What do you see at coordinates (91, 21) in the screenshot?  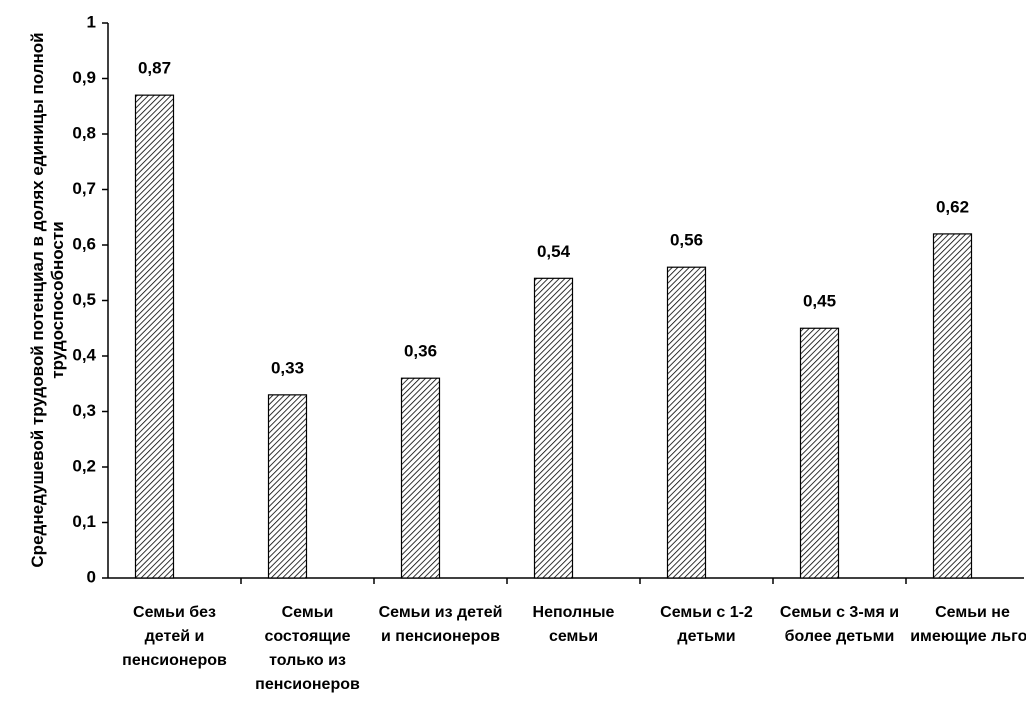 I see `y-tick-label: 1` at bounding box center [91, 21].